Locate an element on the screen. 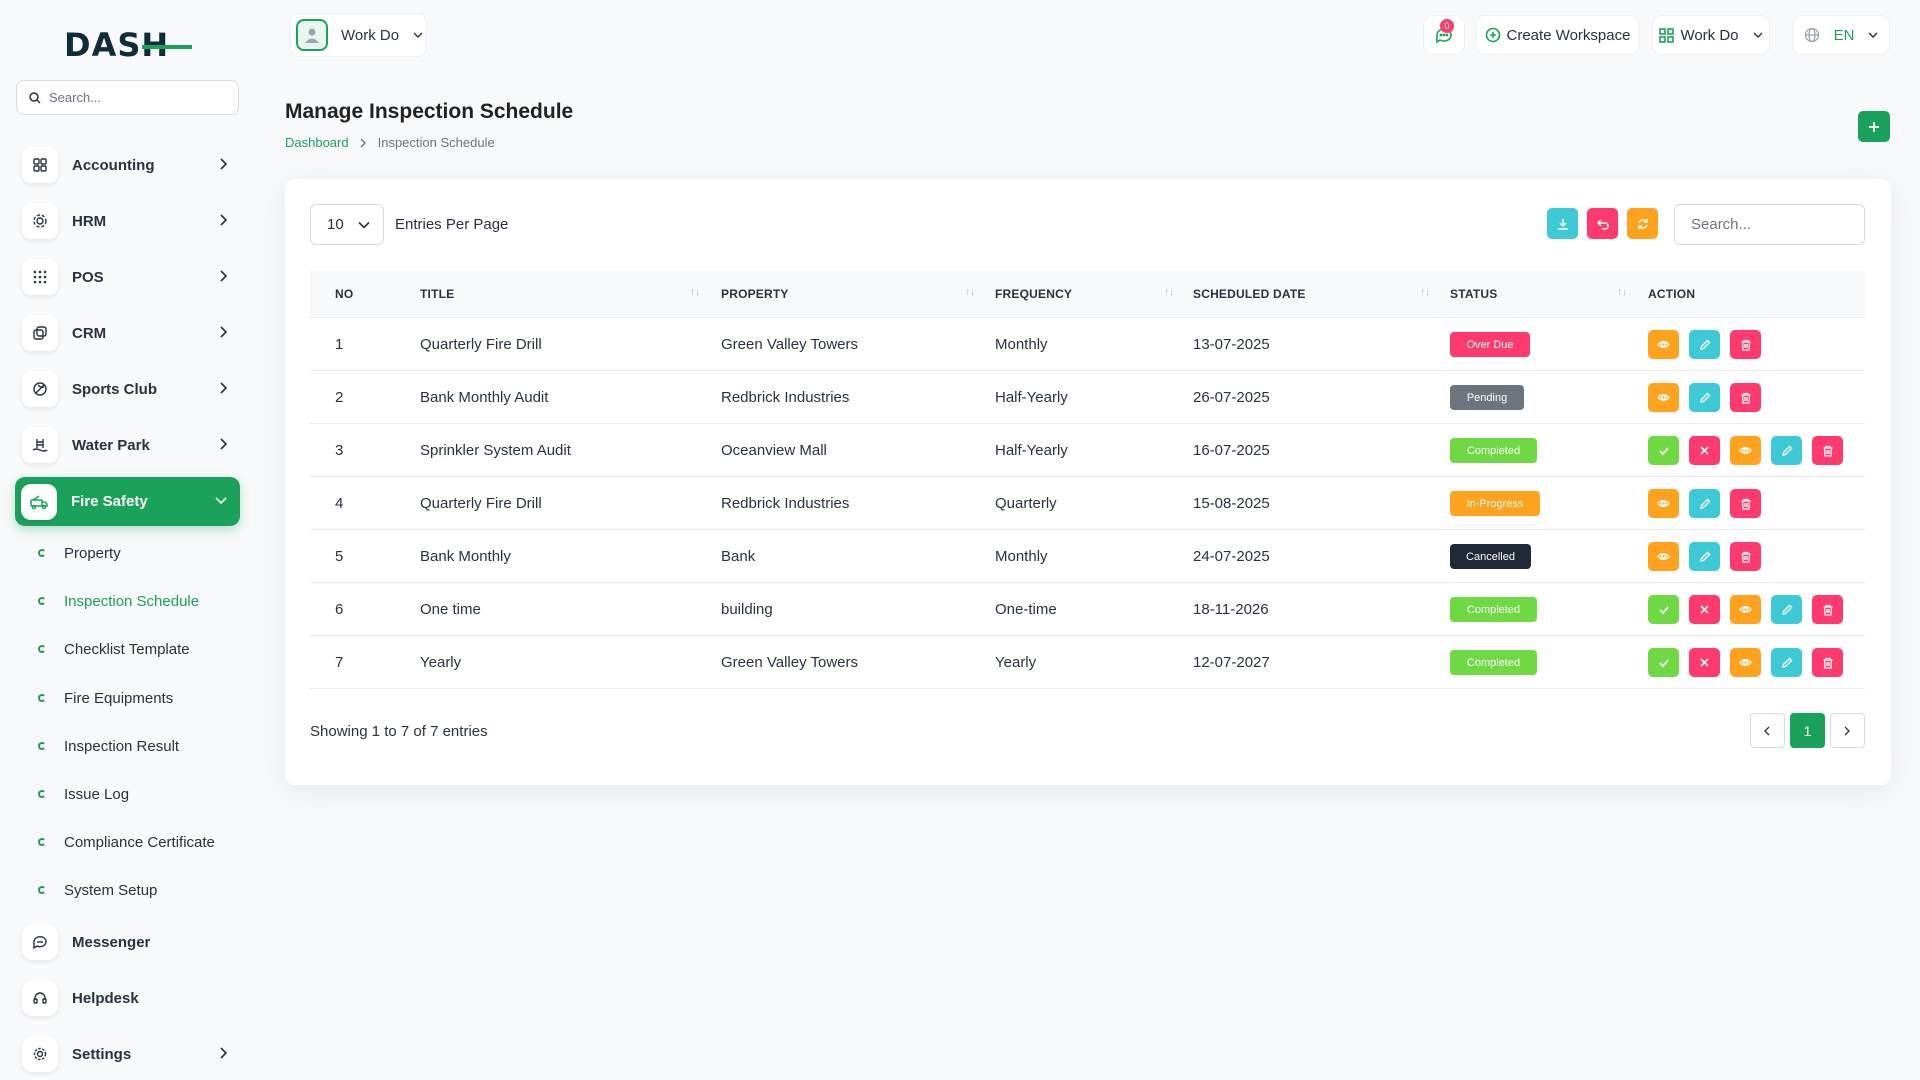 The image size is (1920, 1080). apps-icon is located at coordinates (1667, 35).